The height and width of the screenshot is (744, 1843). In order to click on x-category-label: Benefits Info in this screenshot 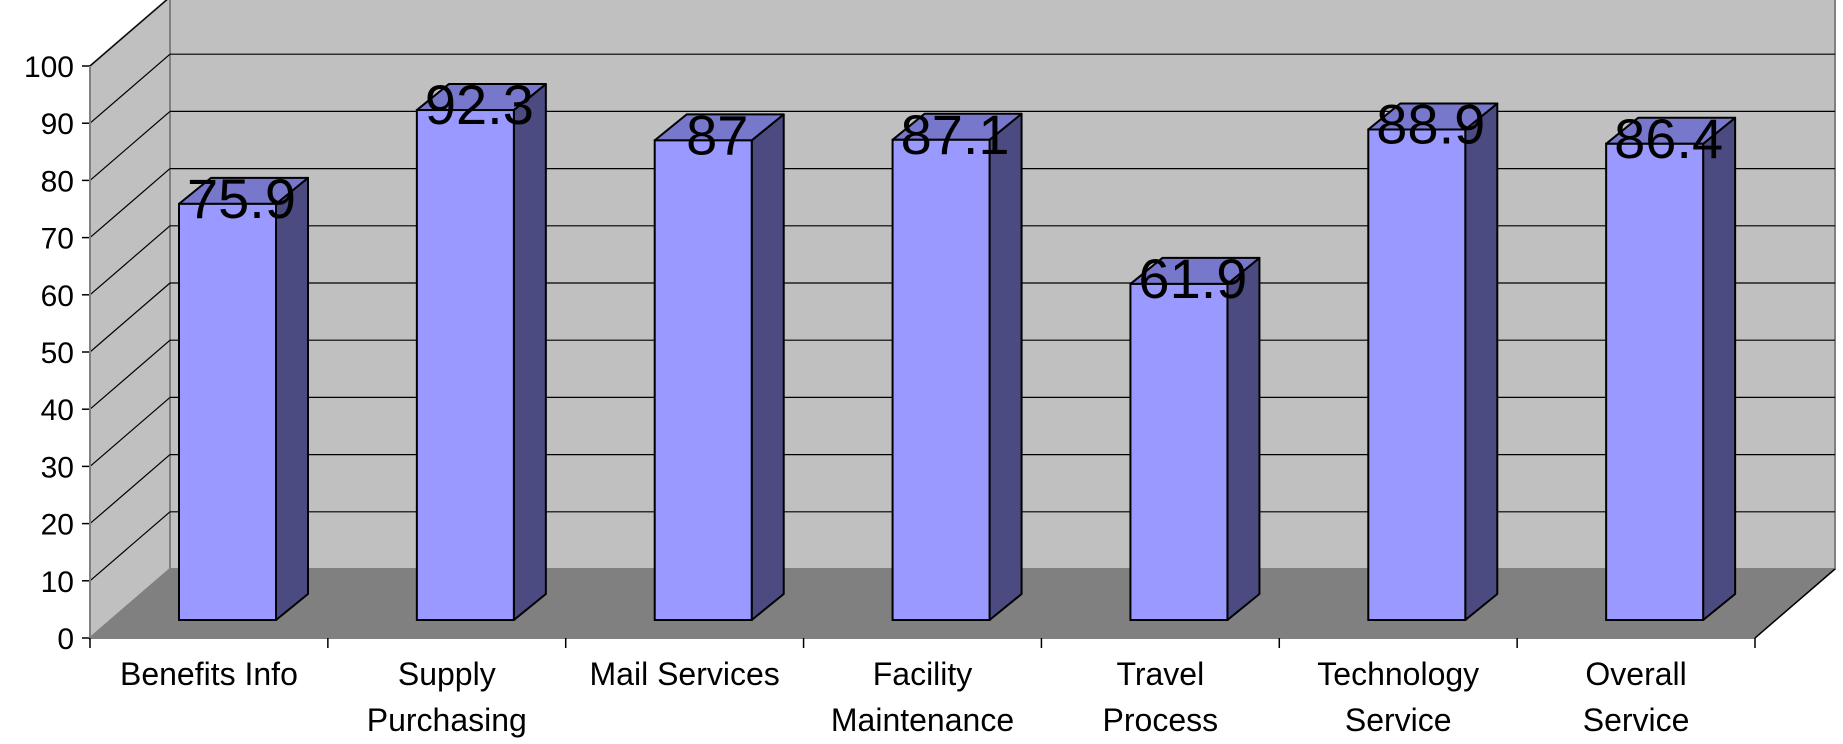, I will do `click(209, 674)`.